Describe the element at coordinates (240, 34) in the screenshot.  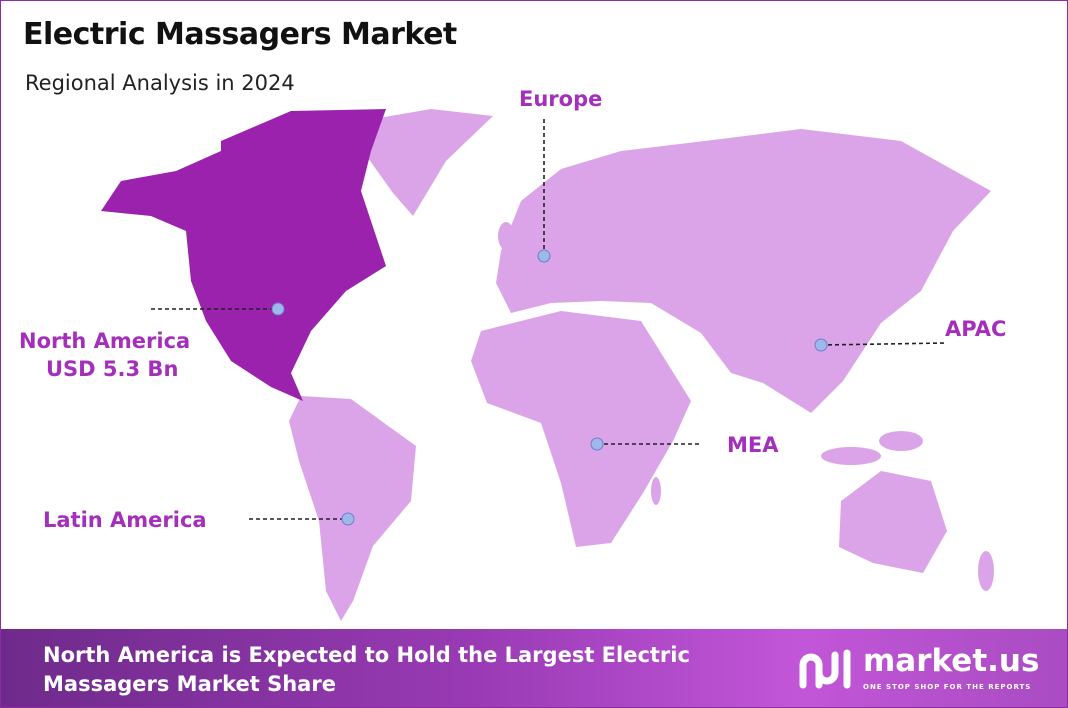
I see `title: Electric Massagers Market` at that location.